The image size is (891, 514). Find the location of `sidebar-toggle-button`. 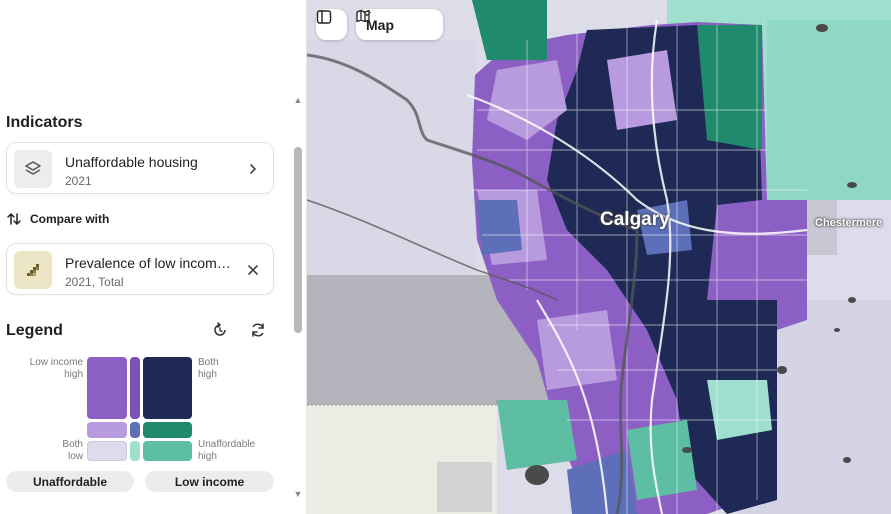

sidebar-toggle-button is located at coordinates (331, 24).